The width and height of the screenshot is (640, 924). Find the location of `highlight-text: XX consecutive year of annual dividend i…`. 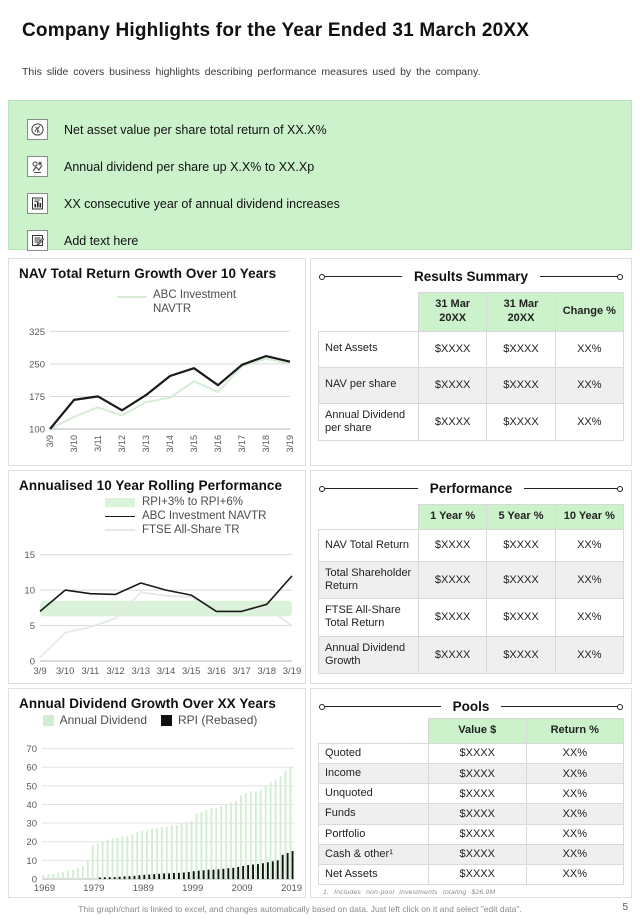

highlight-text: XX consecutive year of annual dividend i… is located at coordinates (202, 203).